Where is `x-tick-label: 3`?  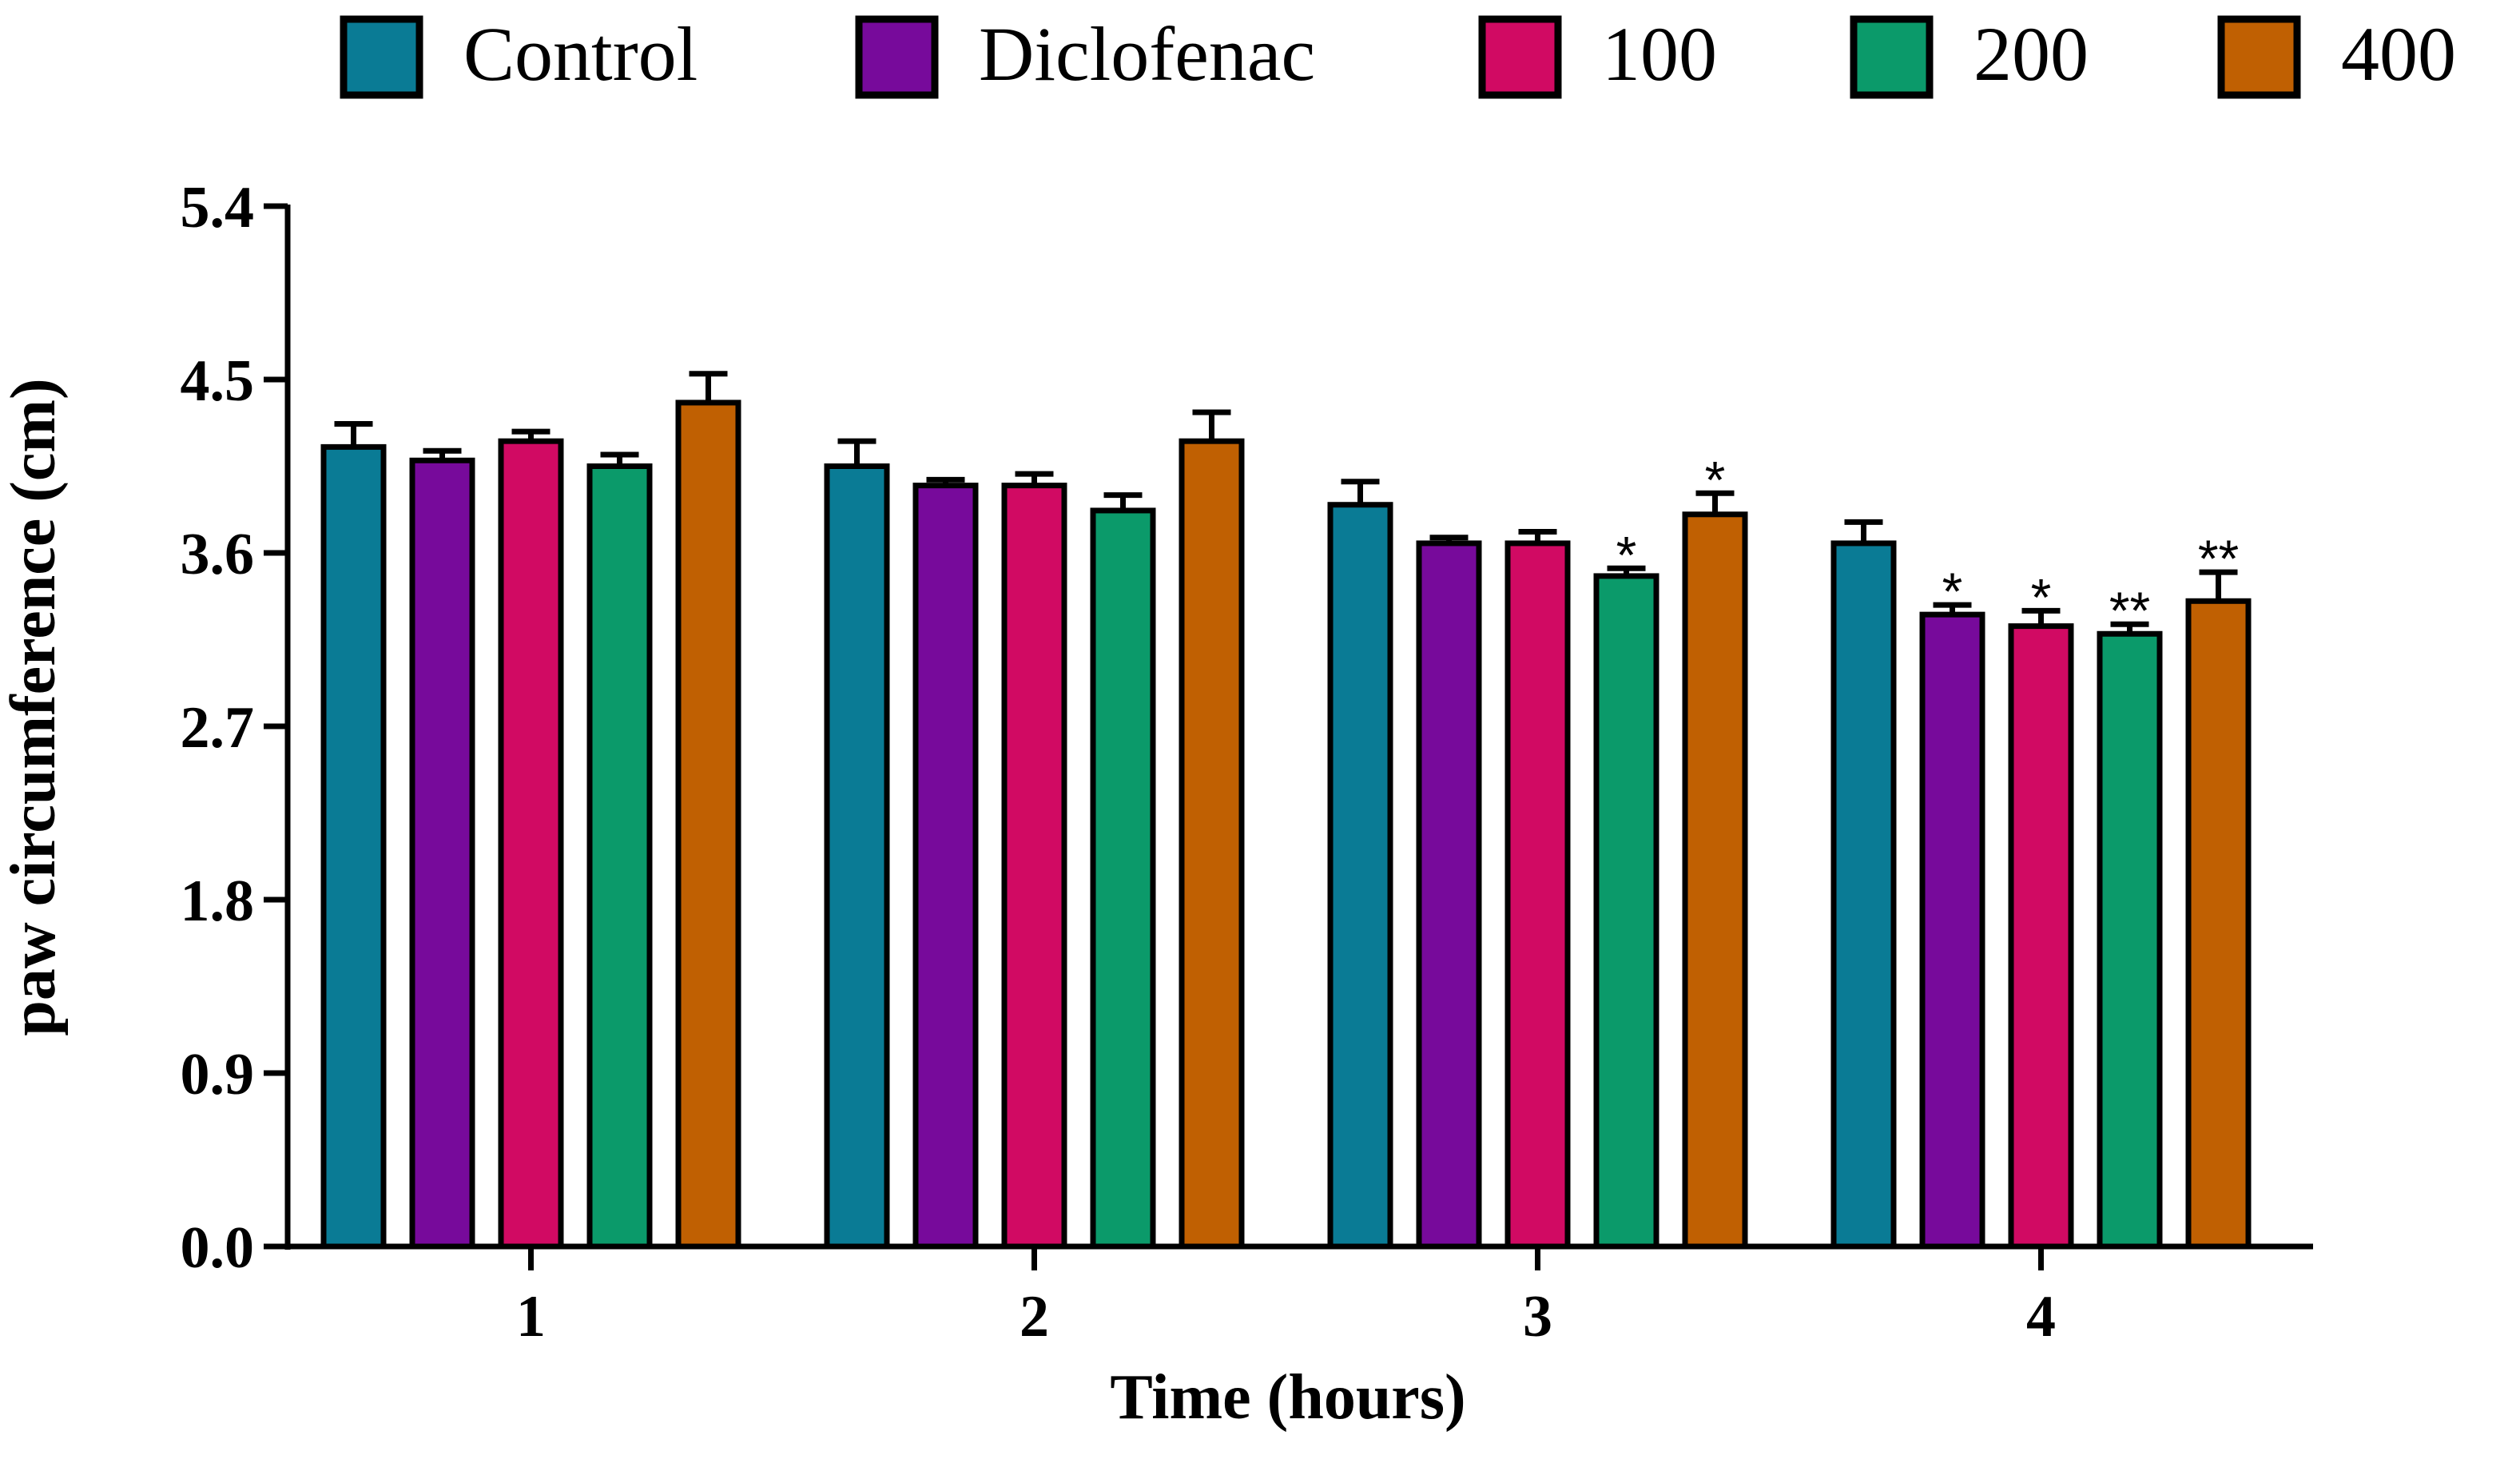
x-tick-label: 3 is located at coordinates (1537, 1317).